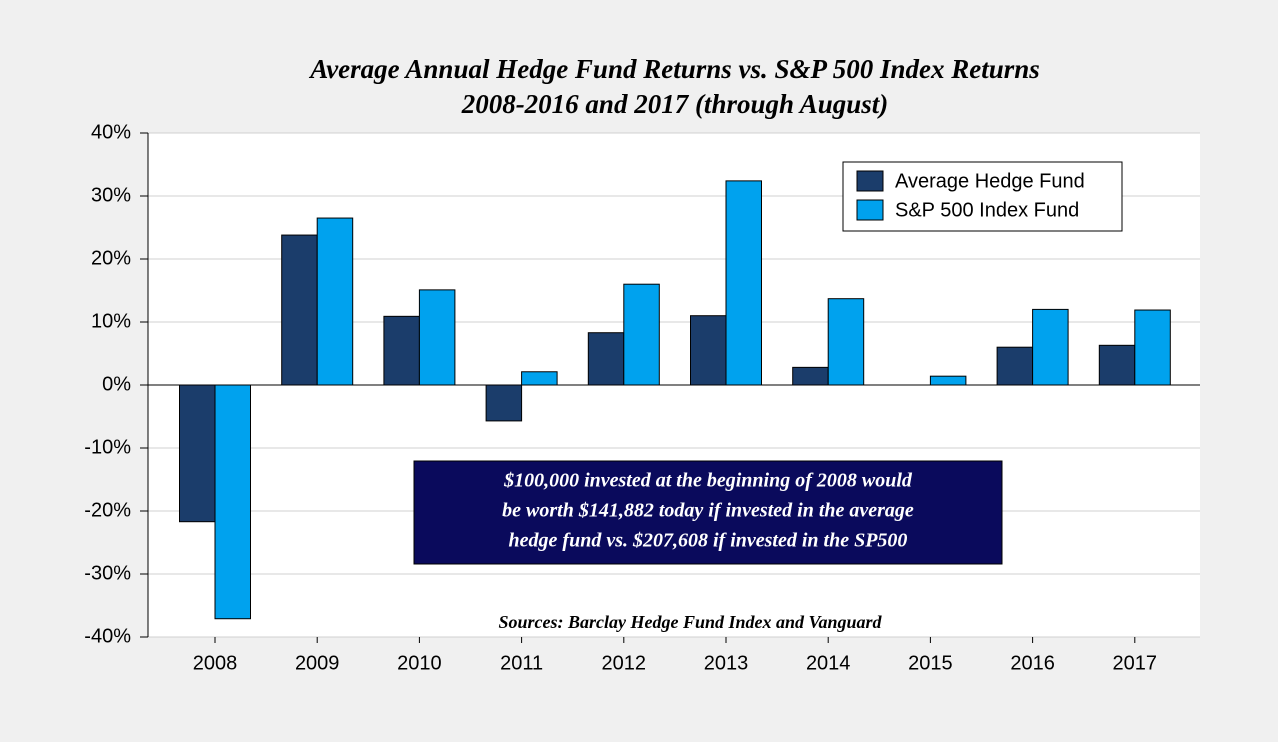 The height and width of the screenshot is (742, 1278). I want to click on annotation-box, so click(708, 512).